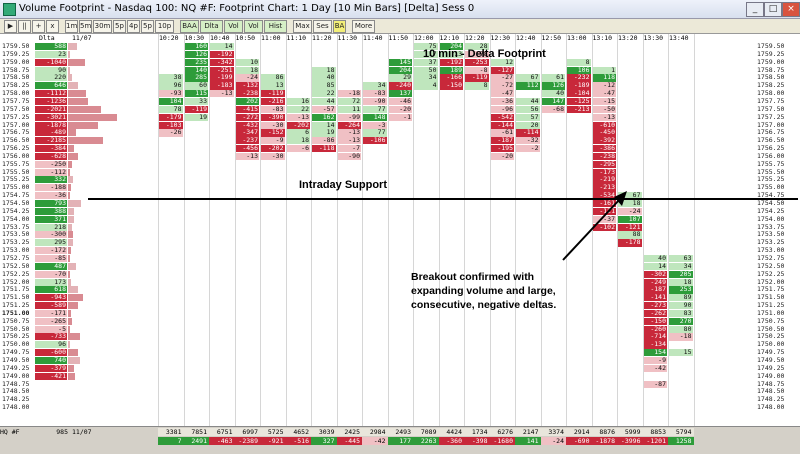 This screenshot has width=800, height=454. What do you see at coordinates (579, 101) in the screenshot?
I see `footprint-cell: -125` at bounding box center [579, 101].